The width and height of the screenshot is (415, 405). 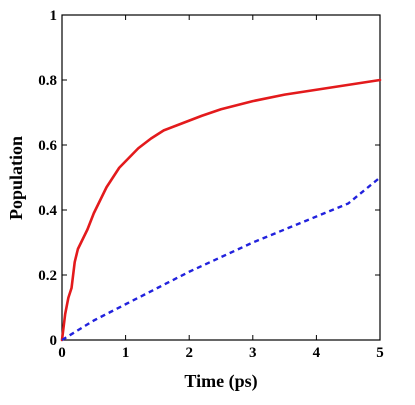 I want to click on x-tick-label: 2, so click(x=189, y=353).